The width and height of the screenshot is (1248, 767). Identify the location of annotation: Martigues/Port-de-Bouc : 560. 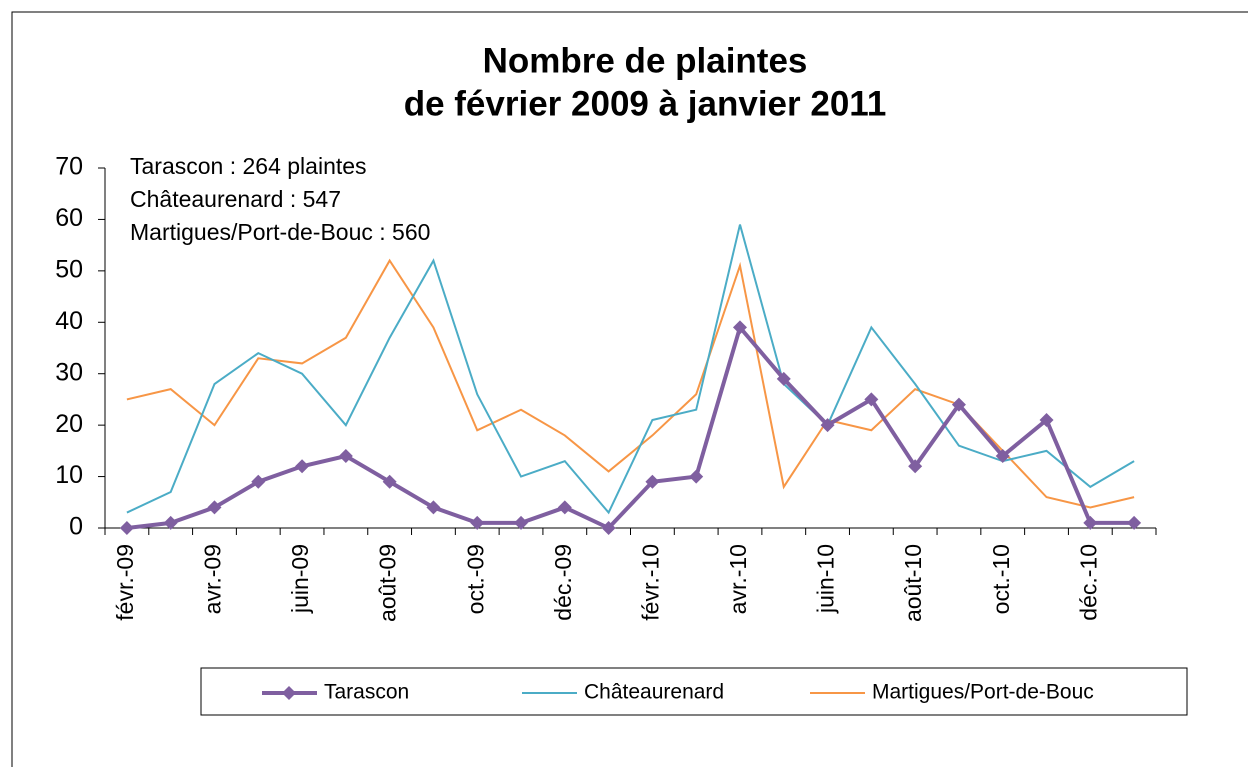
(280, 232).